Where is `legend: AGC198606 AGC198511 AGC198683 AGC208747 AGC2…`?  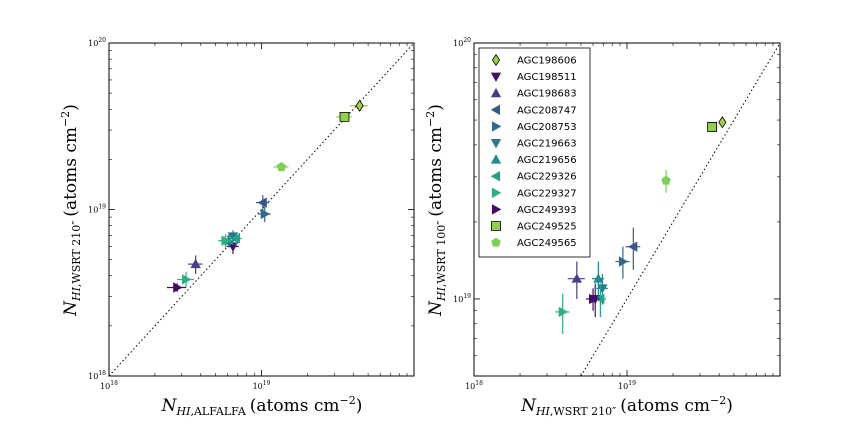 legend: AGC198606 AGC198511 AGC198683 AGC208747 AGC2… is located at coordinates (534, 152).